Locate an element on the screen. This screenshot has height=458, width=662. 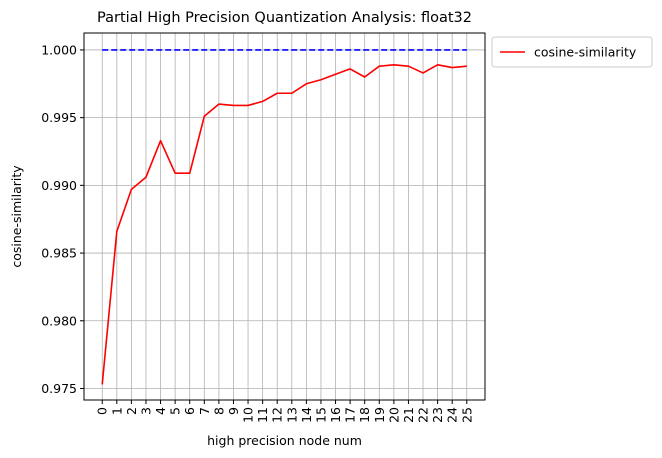
x-tick-label: 19 is located at coordinates (379, 415).